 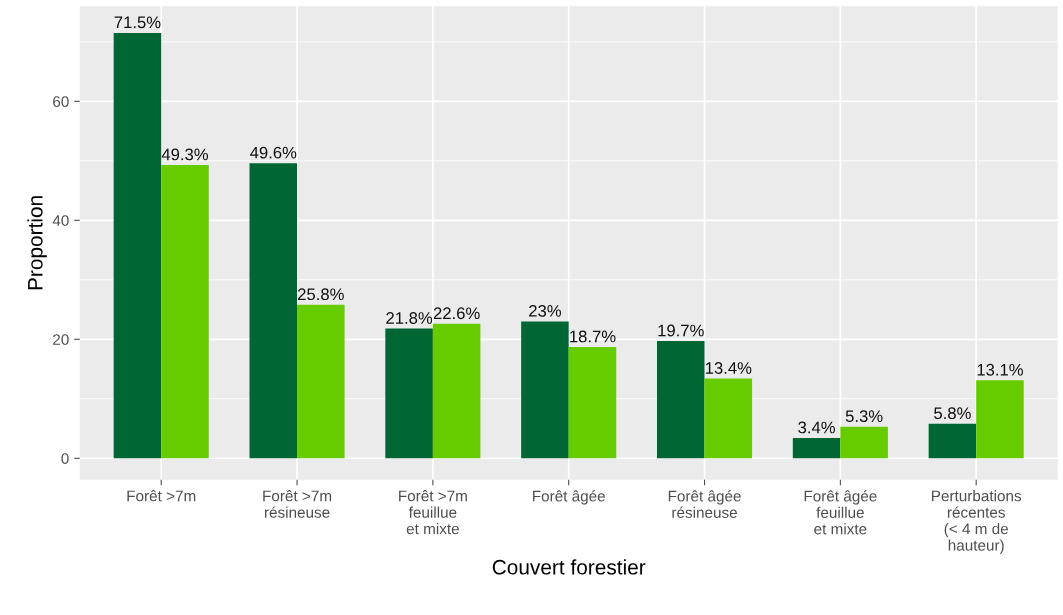 What do you see at coordinates (816, 427) in the screenshot?
I see `data-label: 3.4%` at bounding box center [816, 427].